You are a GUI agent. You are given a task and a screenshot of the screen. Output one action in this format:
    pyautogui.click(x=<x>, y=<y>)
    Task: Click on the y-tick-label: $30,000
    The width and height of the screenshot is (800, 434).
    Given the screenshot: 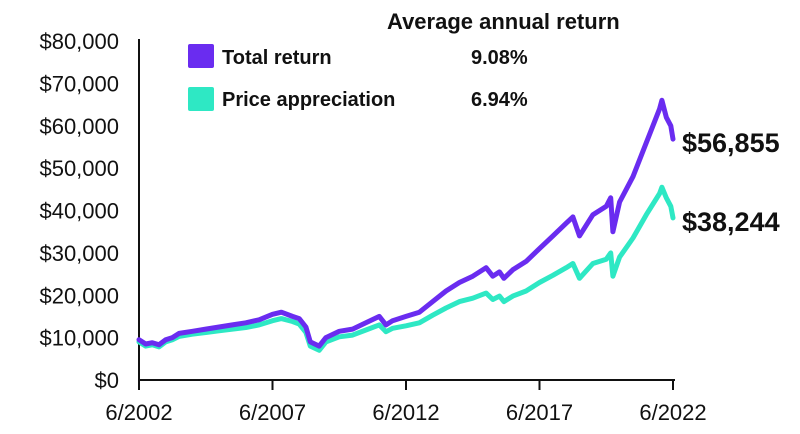 What is the action you would take?
    pyautogui.click(x=79, y=253)
    